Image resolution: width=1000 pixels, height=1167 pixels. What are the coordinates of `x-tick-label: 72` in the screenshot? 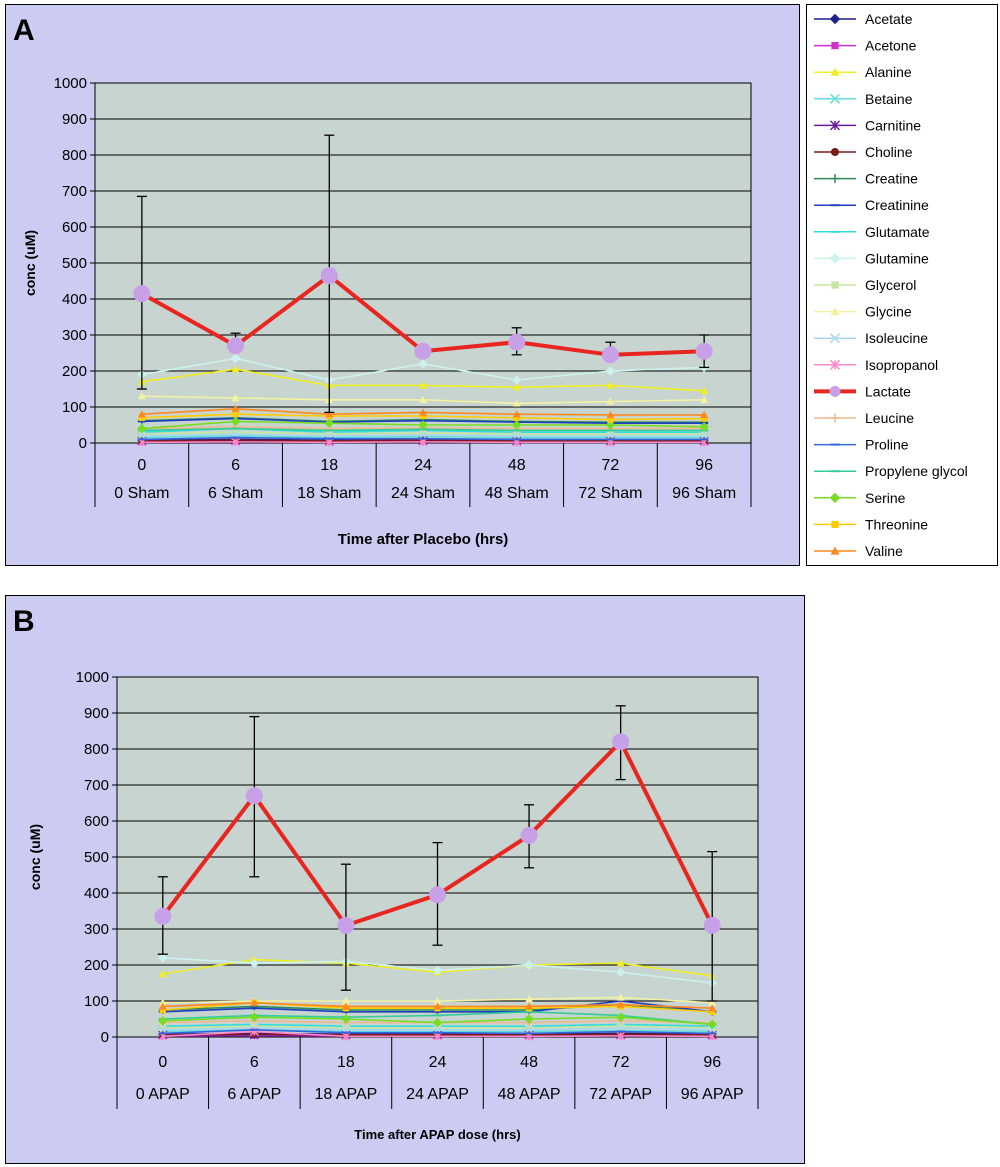 It's located at (611, 465).